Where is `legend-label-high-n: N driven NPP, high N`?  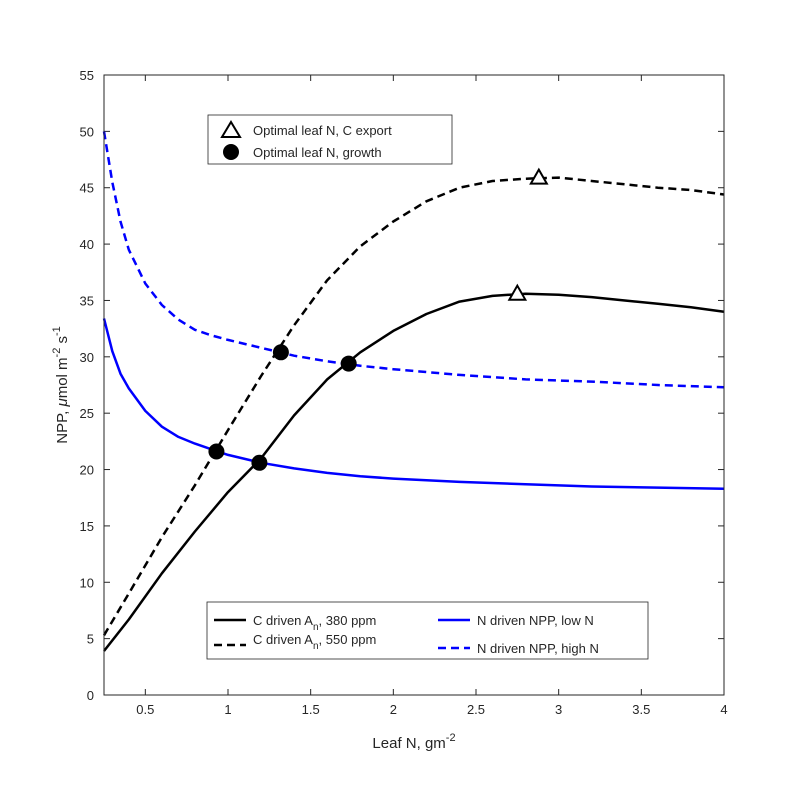
legend-label-high-n: N driven NPP, high N is located at coordinates (538, 648).